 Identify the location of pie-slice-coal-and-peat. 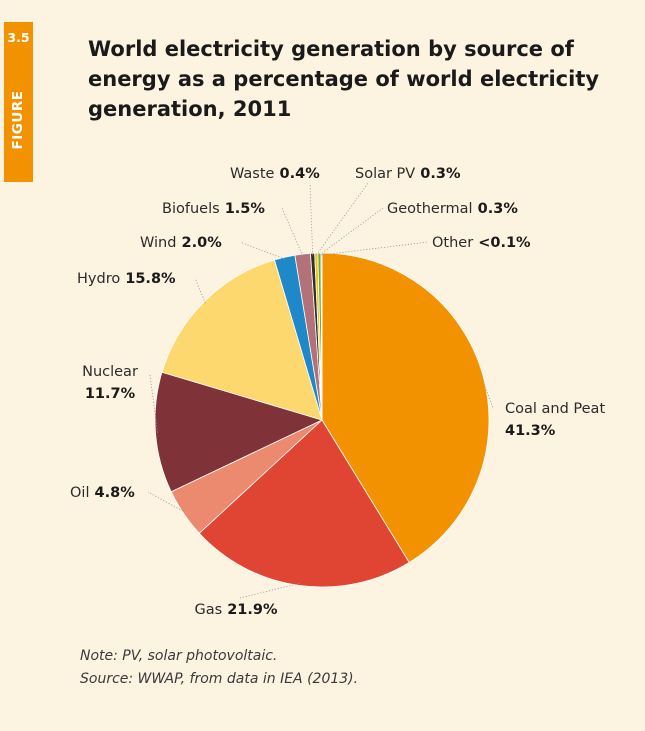
(405, 407).